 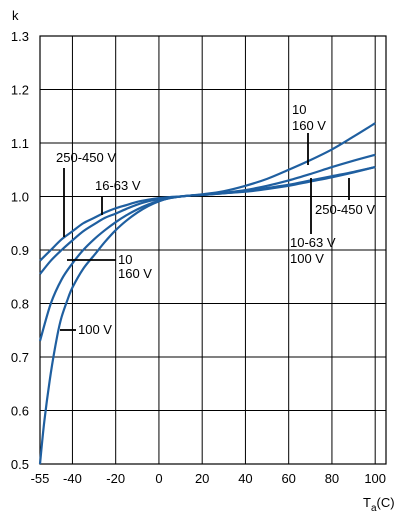 I want to click on y-tick-label: 0.9, so click(x=20, y=250).